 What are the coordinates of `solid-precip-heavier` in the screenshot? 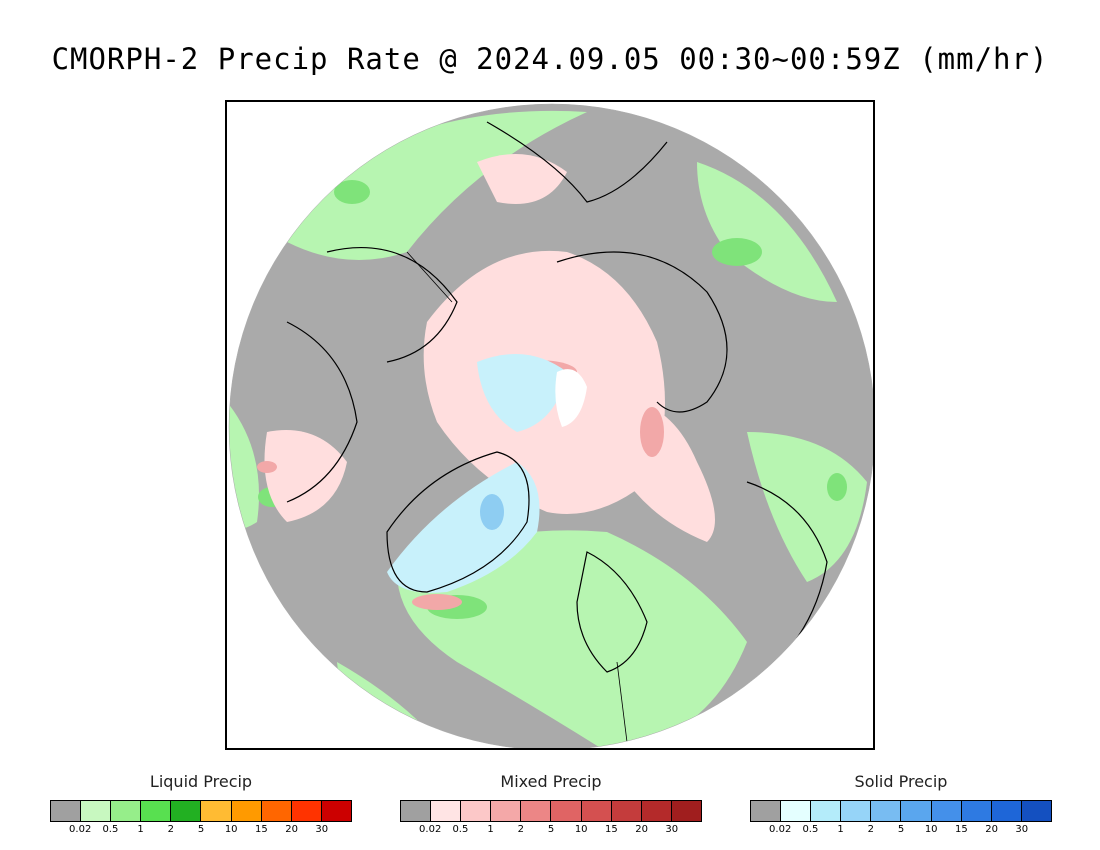 It's located at (492, 512).